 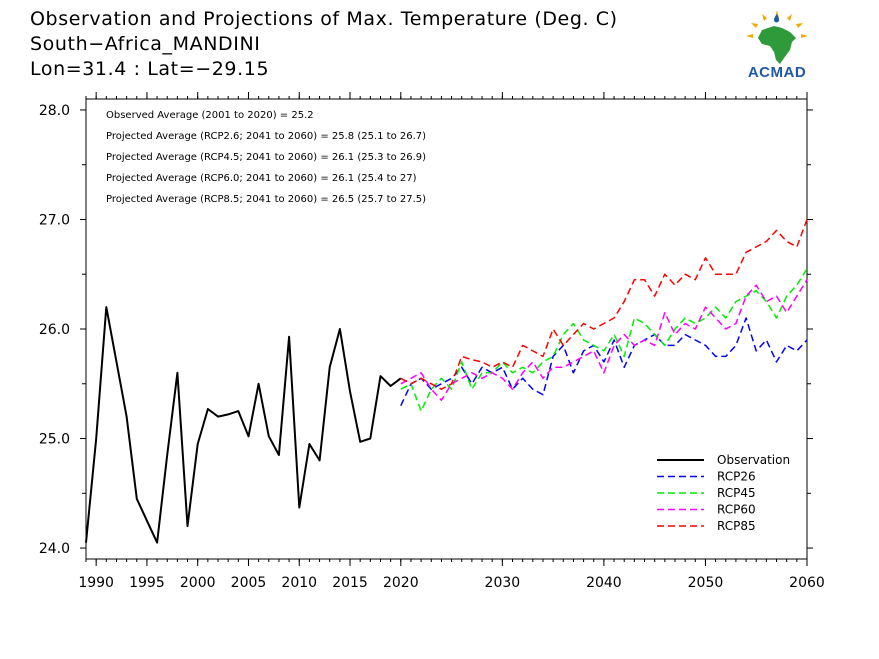 I want to click on legend-label-rcp60: RCP60, so click(x=736, y=510).